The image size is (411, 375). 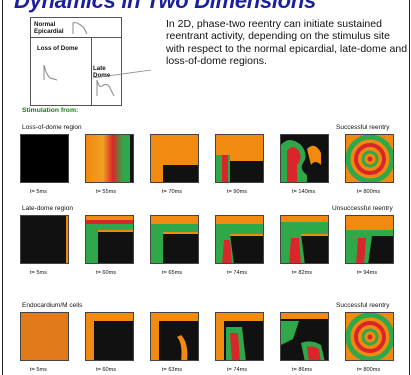 I want to click on frame-time-label: t= 90ms, so click(x=237, y=192).